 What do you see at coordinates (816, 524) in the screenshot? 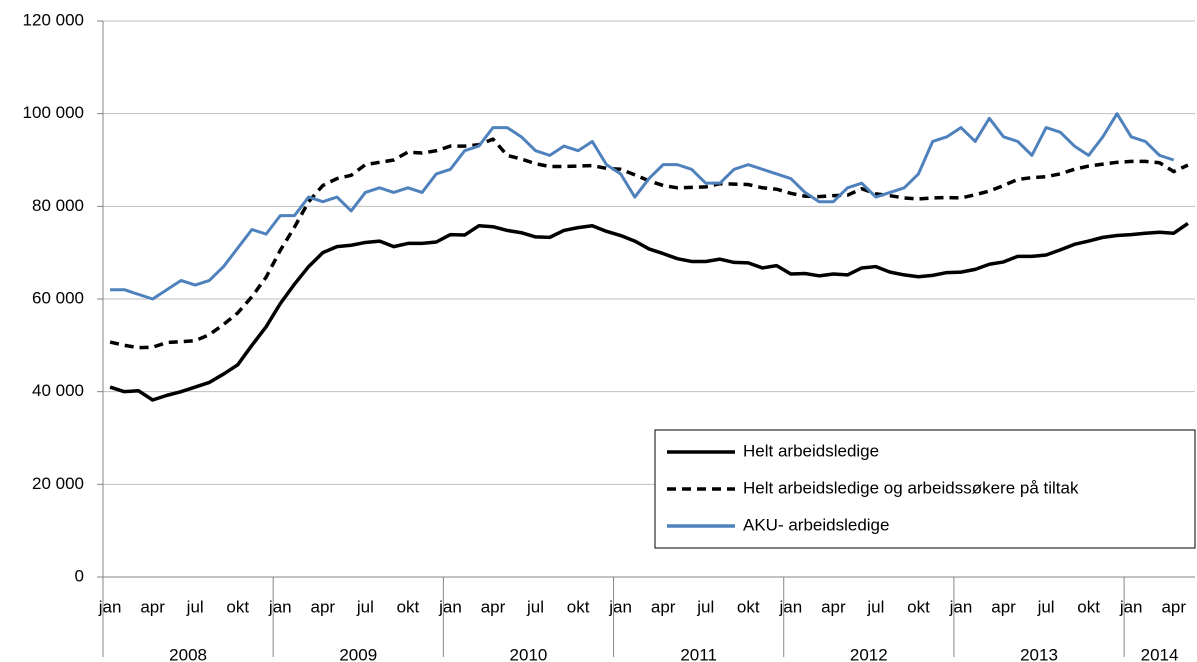
I see `legend-label: AKU- arbeidsledige` at bounding box center [816, 524].